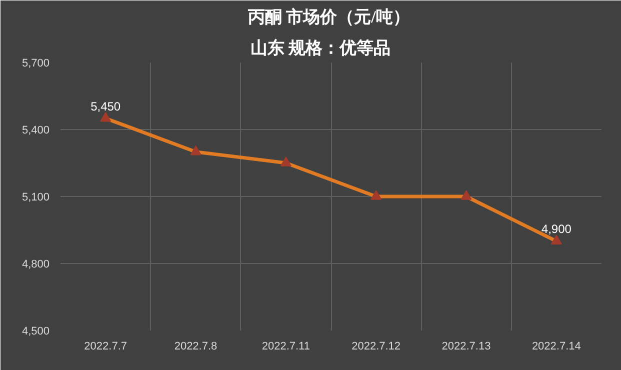  Describe the element at coordinates (36, 130) in the screenshot. I see `y-tick-label: 5,400` at that location.